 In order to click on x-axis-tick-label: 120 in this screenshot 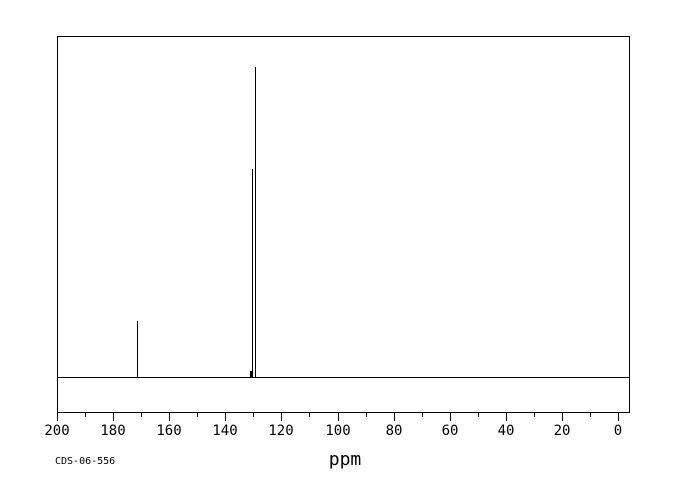, I will do `click(281, 431)`.